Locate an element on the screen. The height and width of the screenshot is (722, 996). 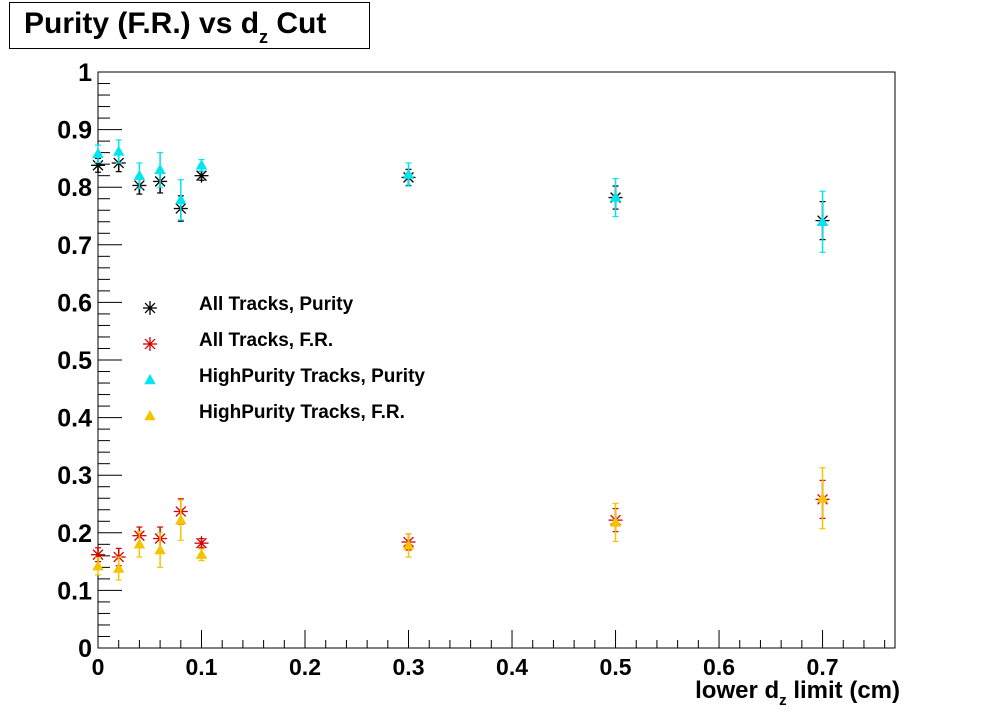
y-tick-label: 1 is located at coordinates (85, 73).